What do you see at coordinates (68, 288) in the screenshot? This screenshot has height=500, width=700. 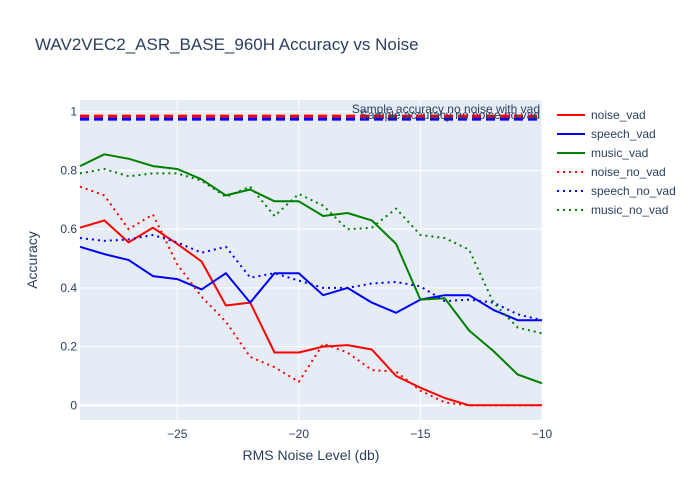 I see `y-tick-label: 0.4` at bounding box center [68, 288].